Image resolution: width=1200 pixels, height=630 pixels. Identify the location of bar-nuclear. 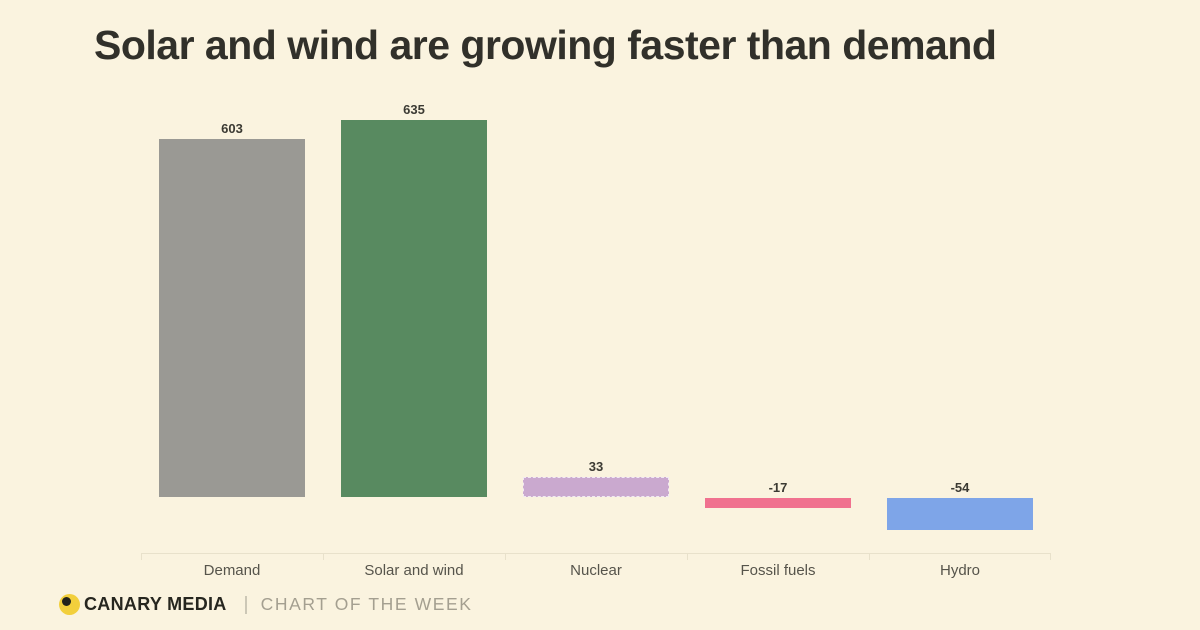
(596, 487).